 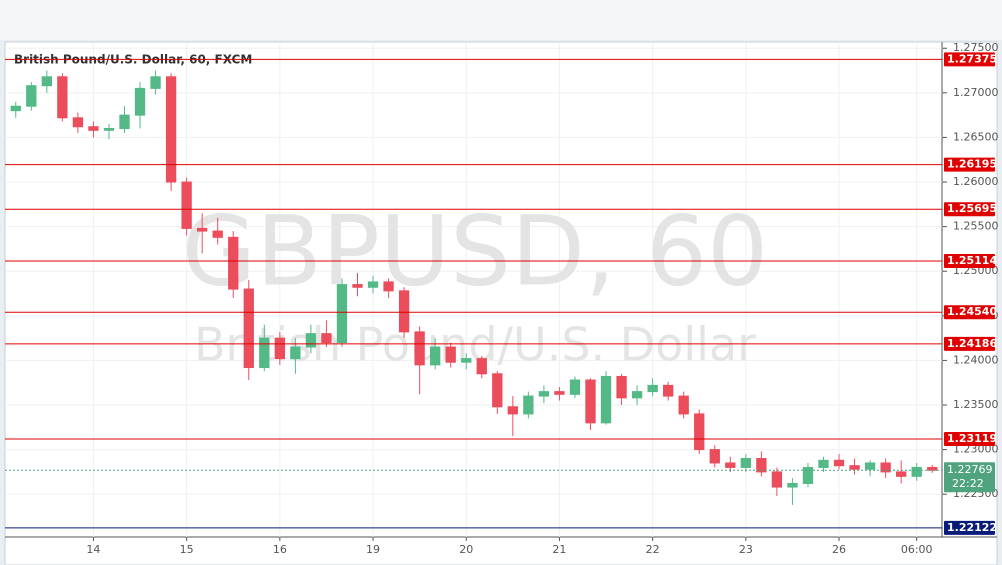 I want to click on x-tick-label: 16, so click(x=280, y=549).